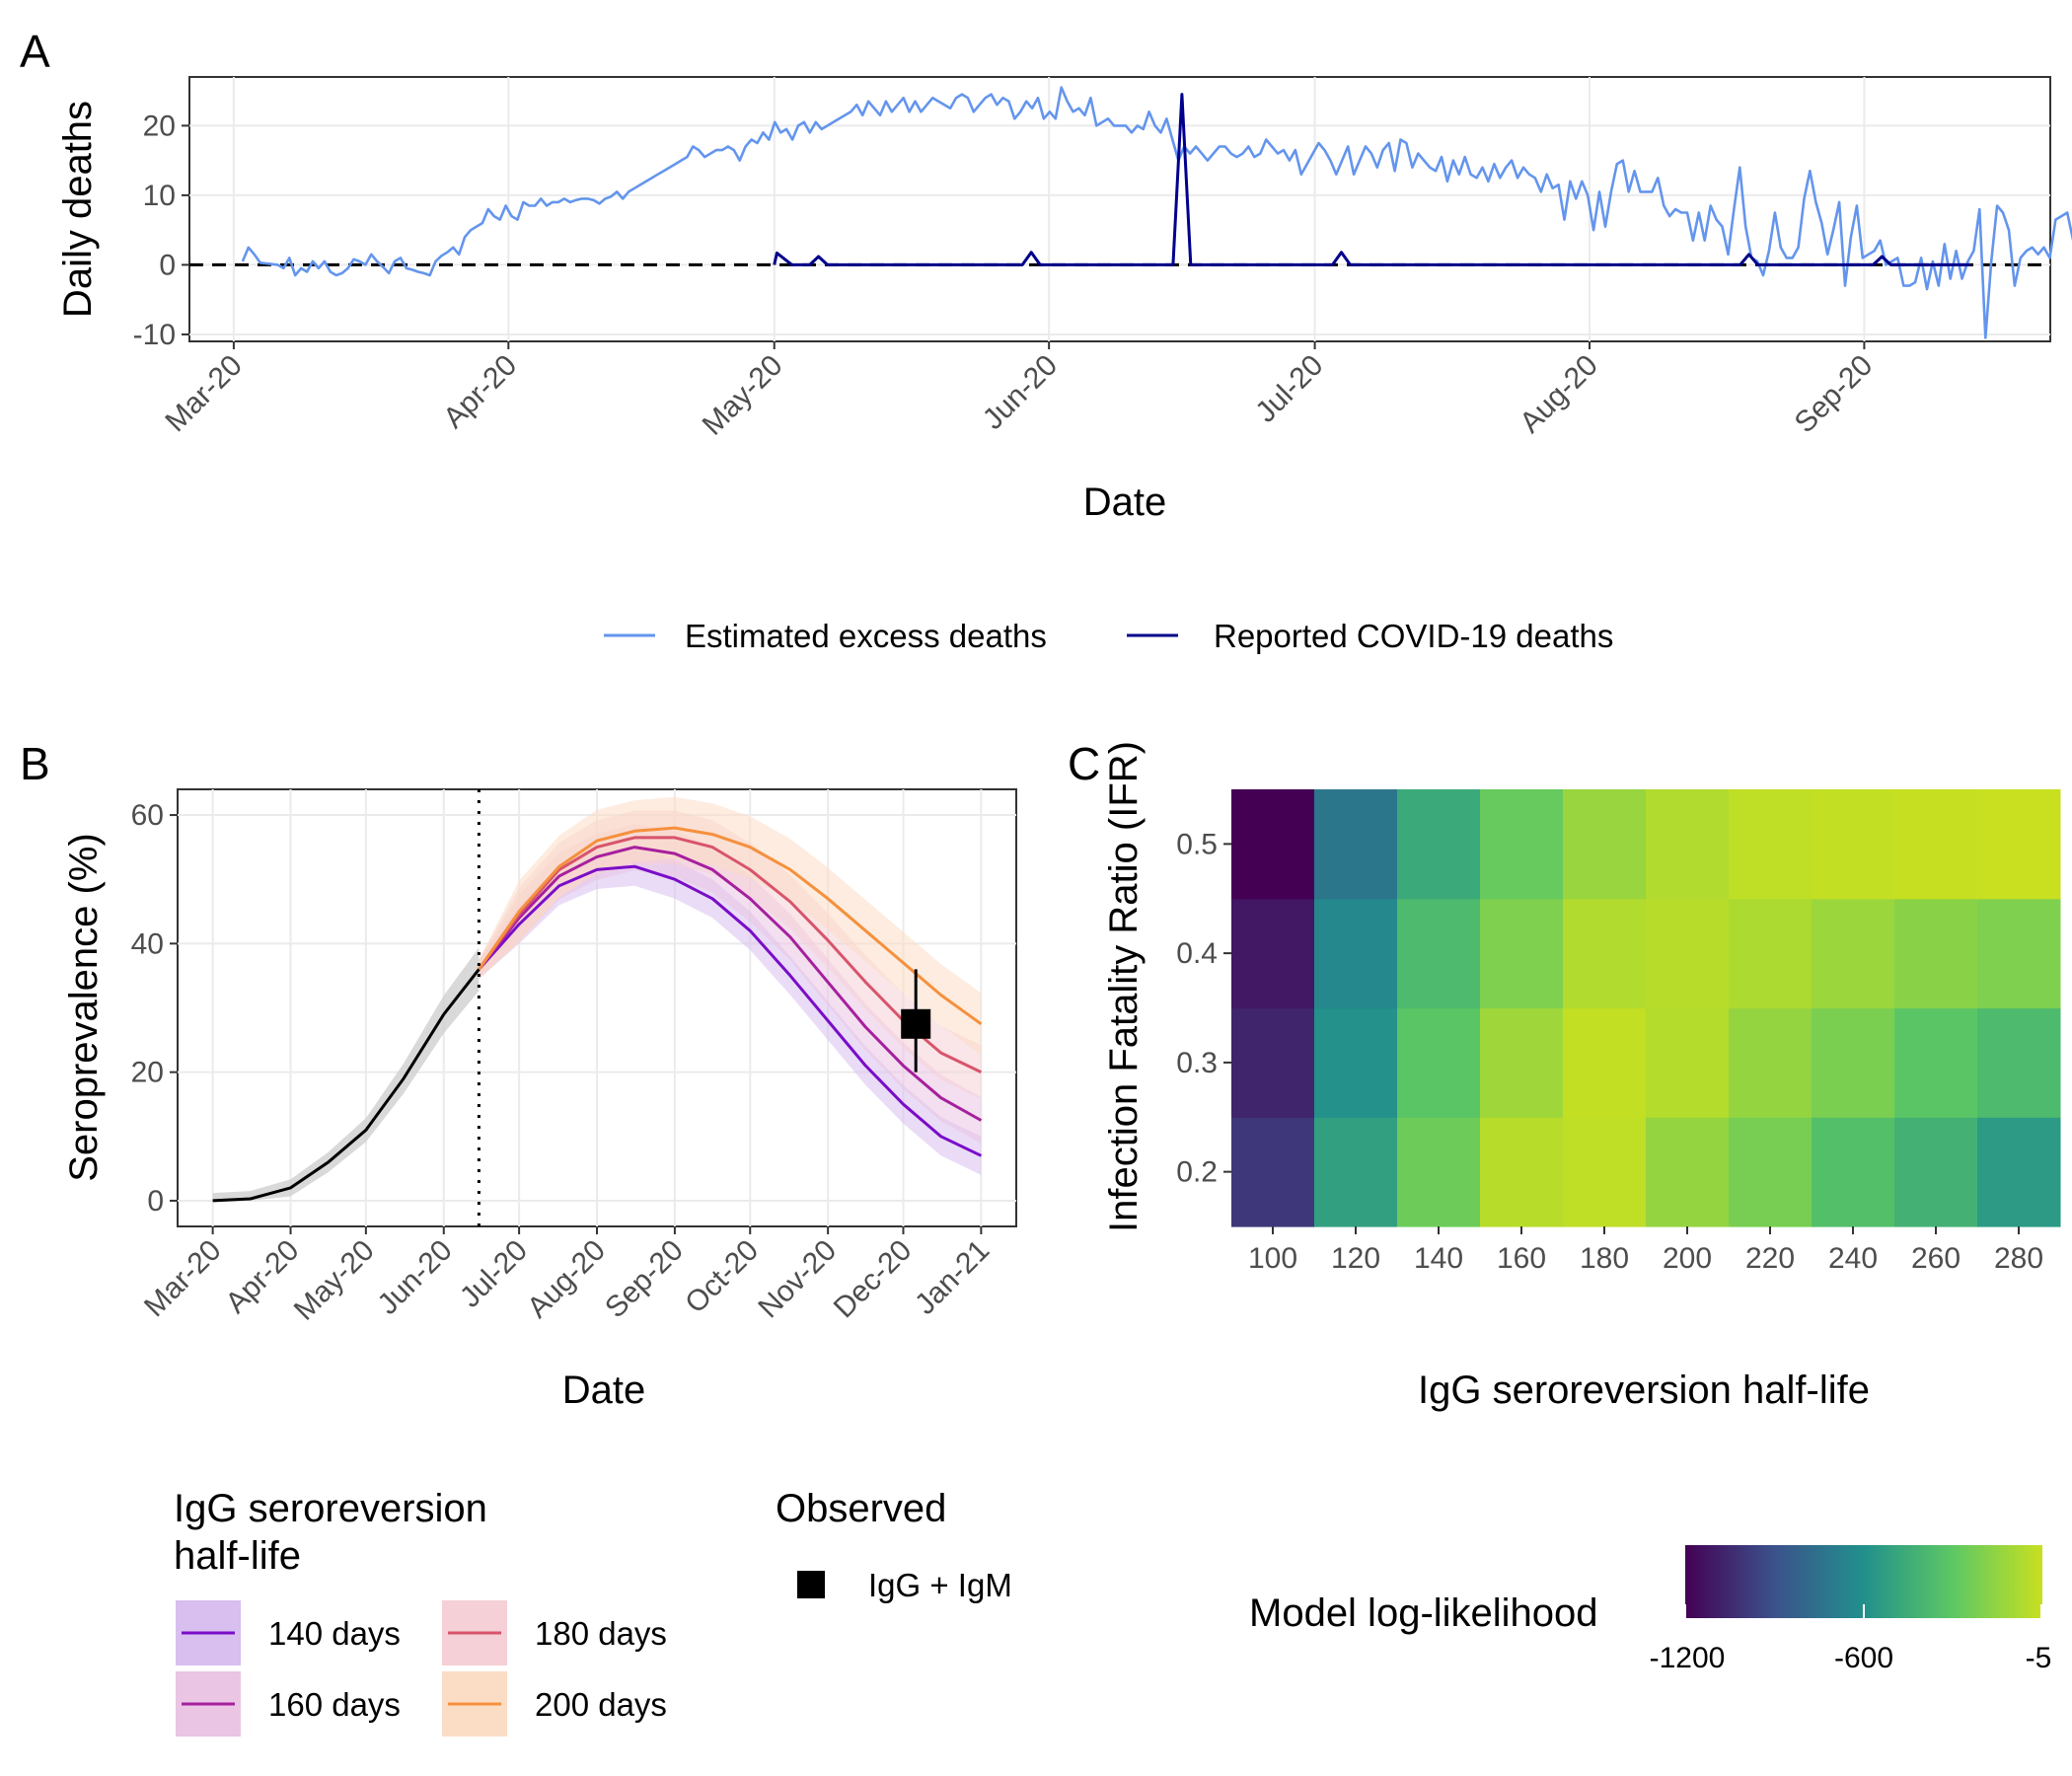 Image resolution: width=2072 pixels, height=1776 pixels. Describe the element at coordinates (1439, 844) in the screenshot. I see `heatmap-cell-0.5-140` at that location.